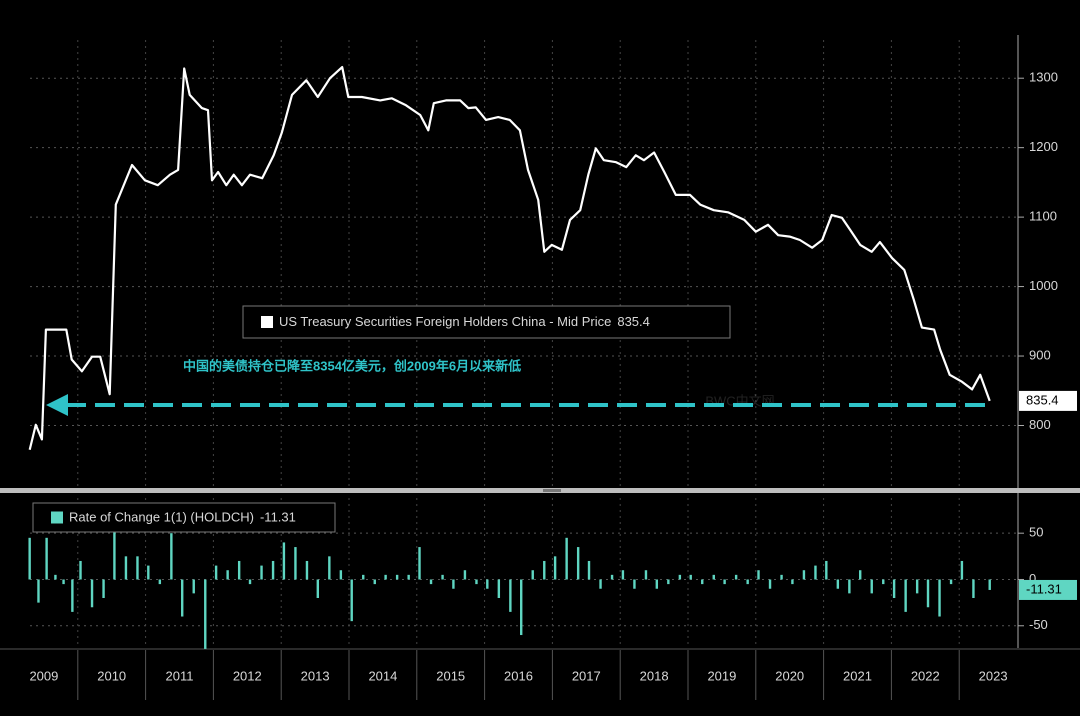 This screenshot has height=716, width=1080. Describe the element at coordinates (993, 675) in the screenshot. I see `x-tick-label: 2023` at that location.